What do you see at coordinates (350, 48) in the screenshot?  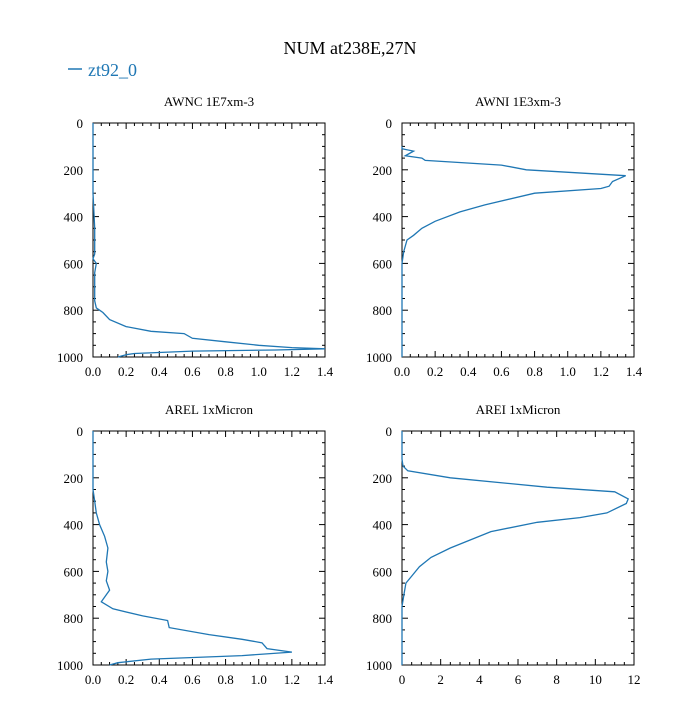 I see `figure-title: NUM at238E,27N` at bounding box center [350, 48].